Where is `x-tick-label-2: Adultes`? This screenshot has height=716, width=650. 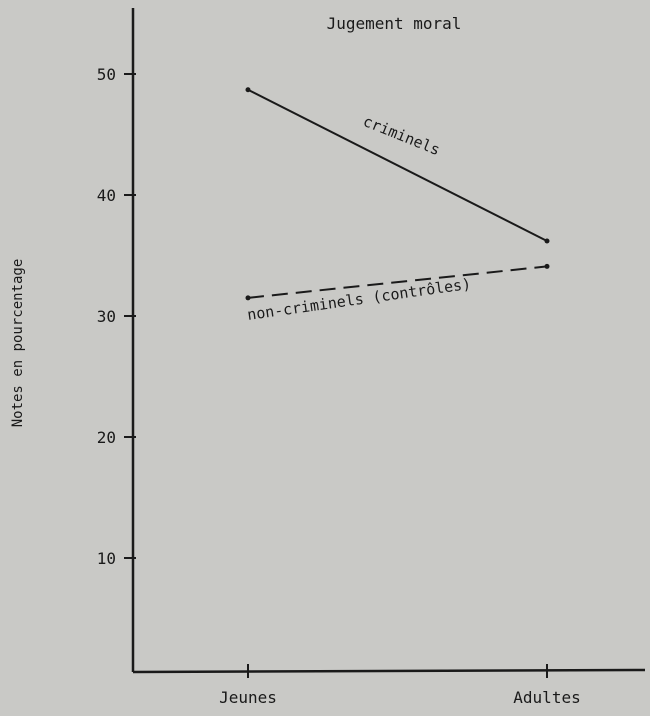 x-tick-label-2: Adultes is located at coordinates (546, 697).